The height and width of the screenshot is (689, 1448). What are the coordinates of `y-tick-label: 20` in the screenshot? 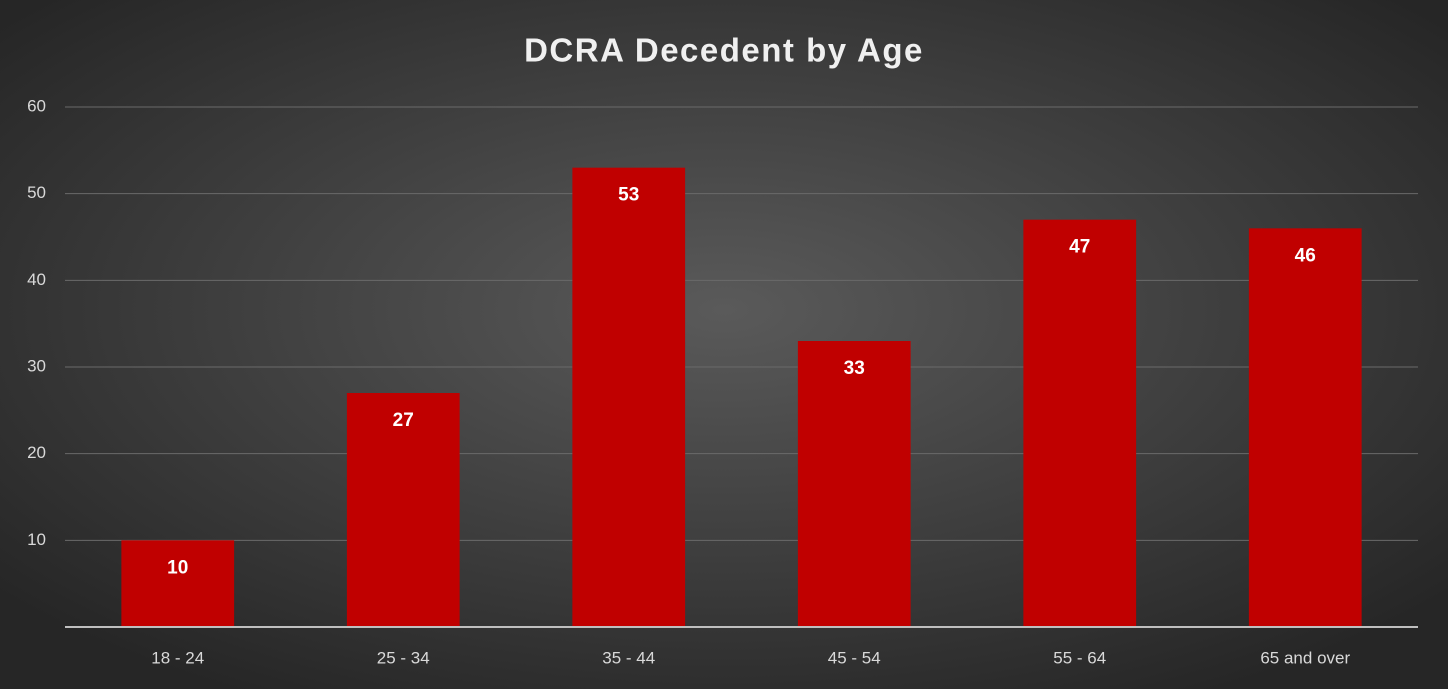 It's located at (36, 452).